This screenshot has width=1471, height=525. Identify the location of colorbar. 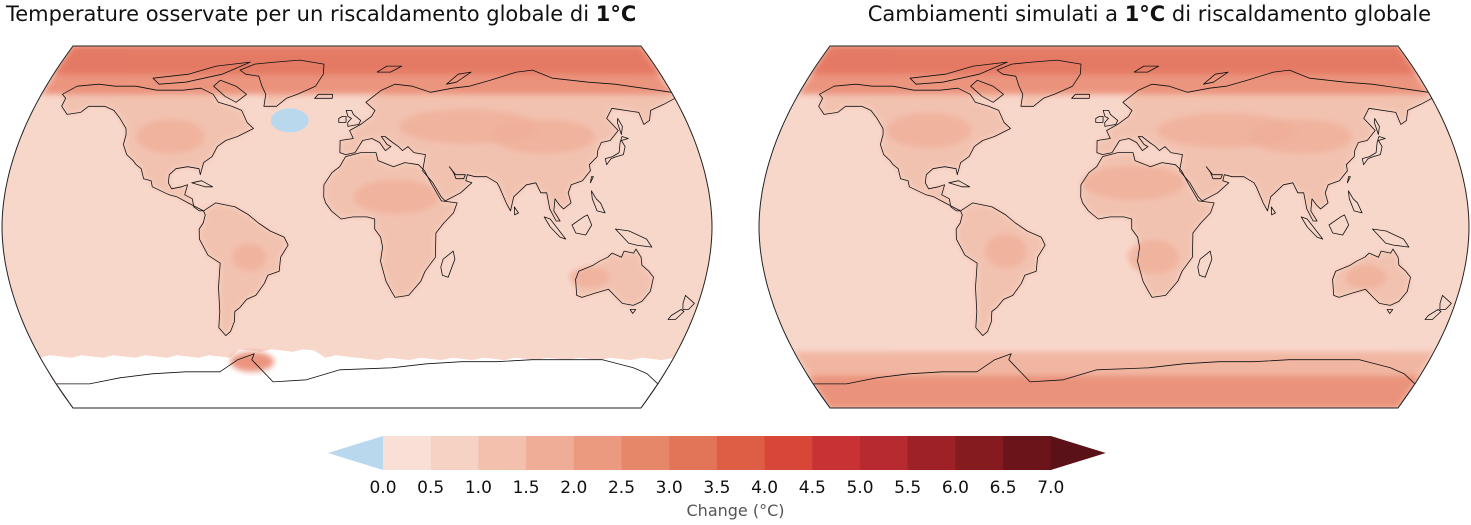
(717, 453).